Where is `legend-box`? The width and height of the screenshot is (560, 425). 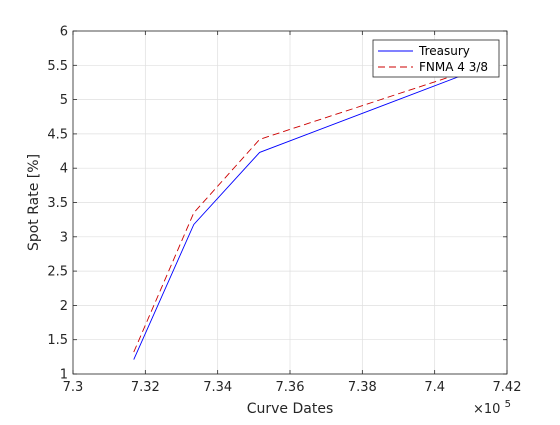
legend-box is located at coordinates (436, 58).